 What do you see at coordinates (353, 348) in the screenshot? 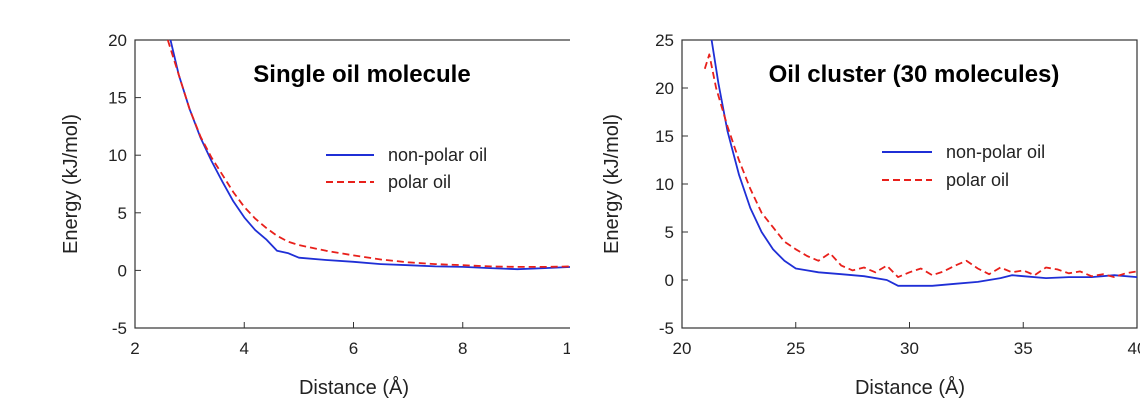
I see `x-tick-label: 6` at bounding box center [353, 348].